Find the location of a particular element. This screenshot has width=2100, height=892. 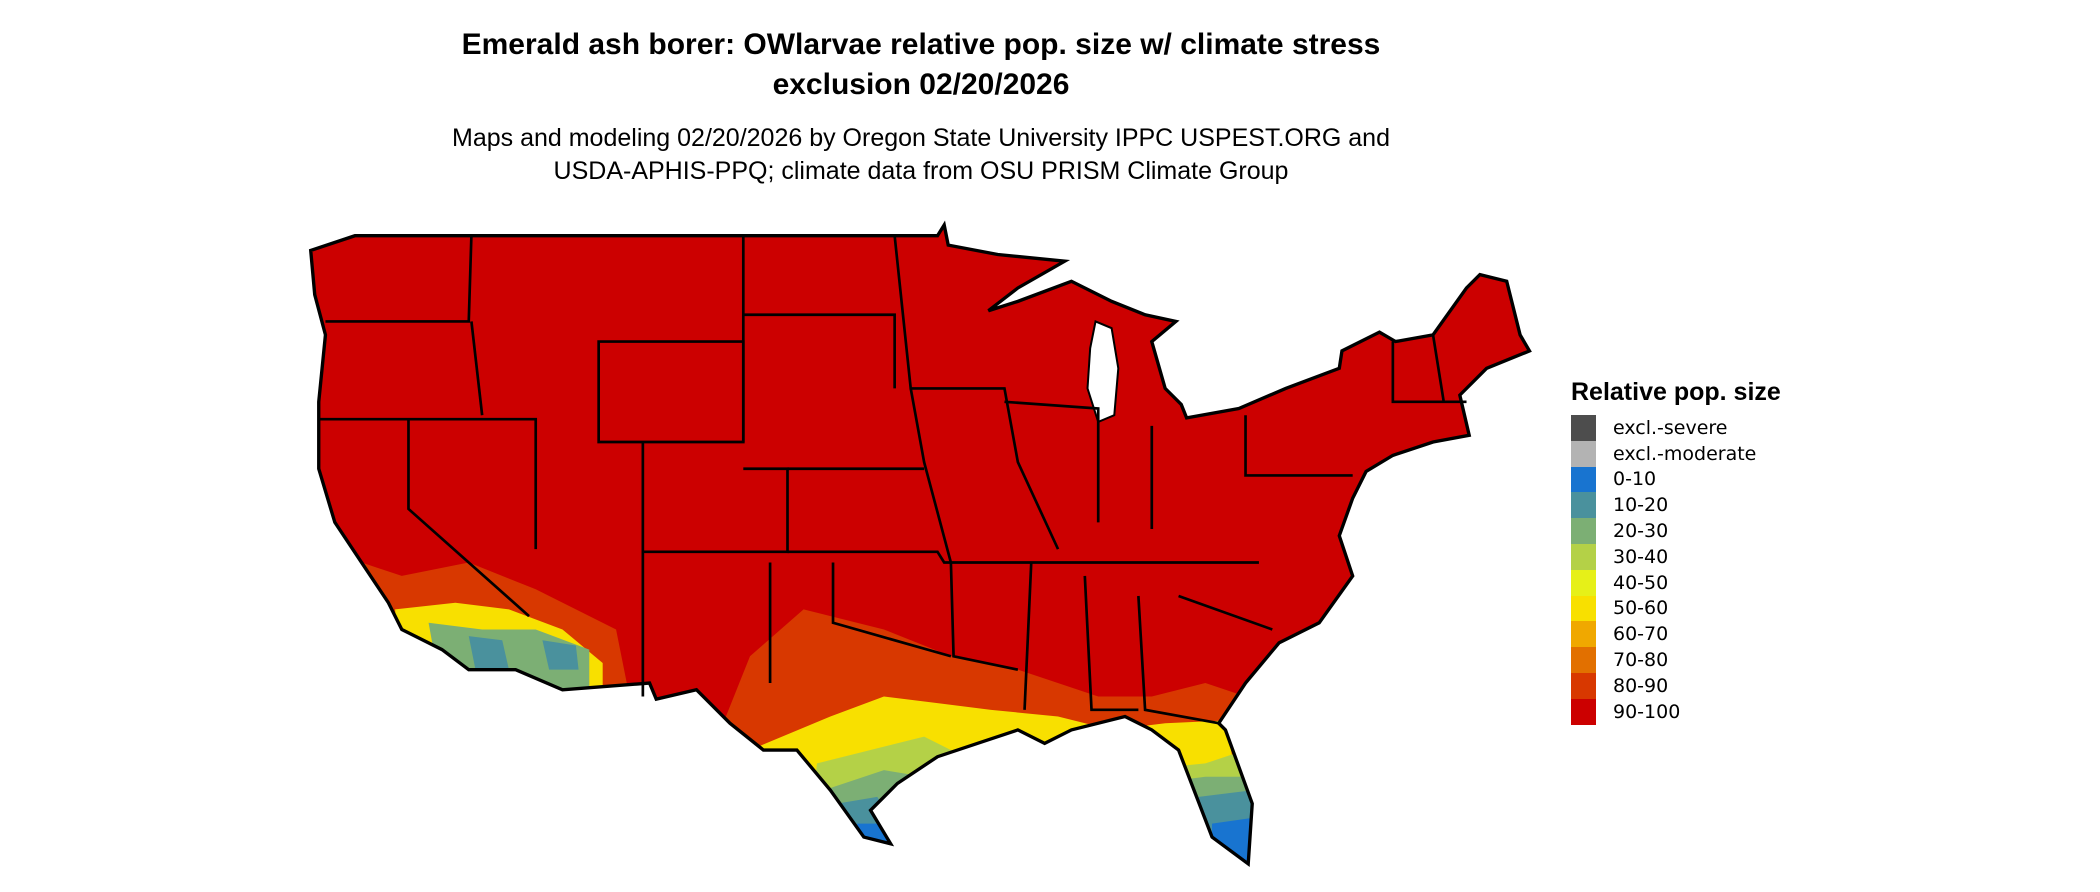

legend-item: excl.-severe is located at coordinates (1676, 428).